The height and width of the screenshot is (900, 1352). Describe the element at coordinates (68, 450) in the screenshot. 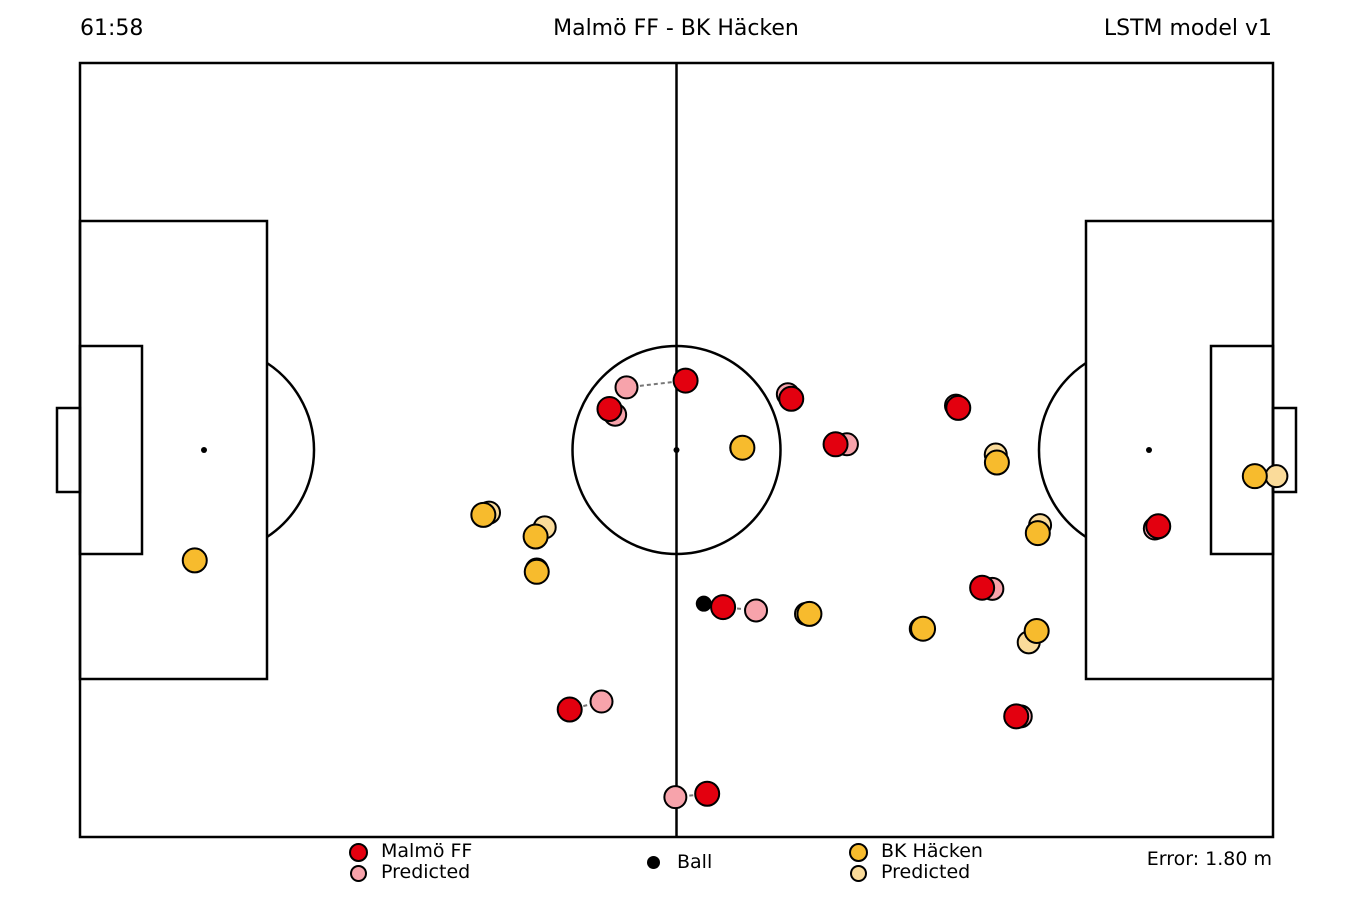

I see `left-goal` at that location.